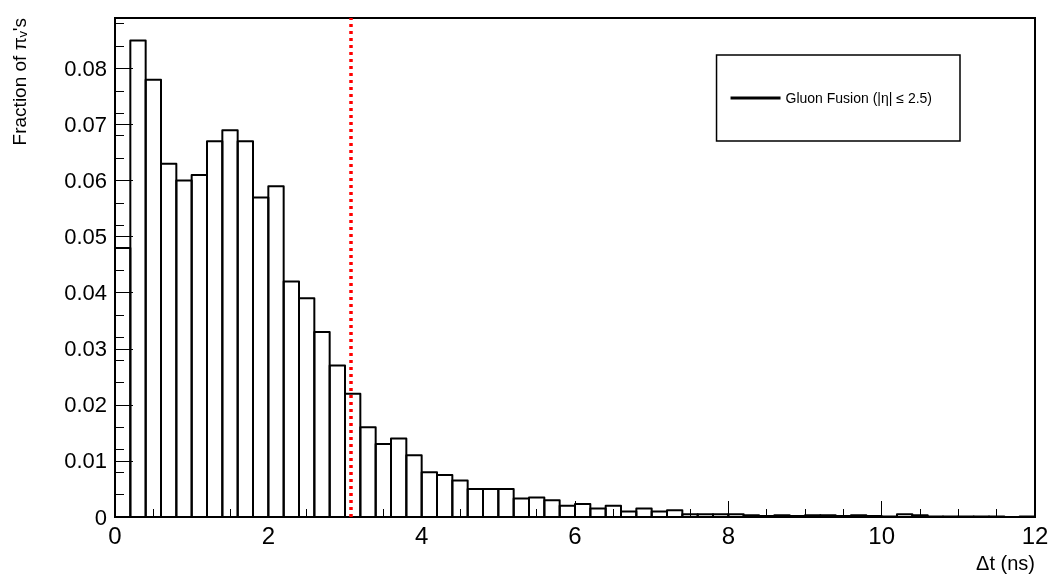  I want to click on y-tick-label: 0.05, so click(85, 237).